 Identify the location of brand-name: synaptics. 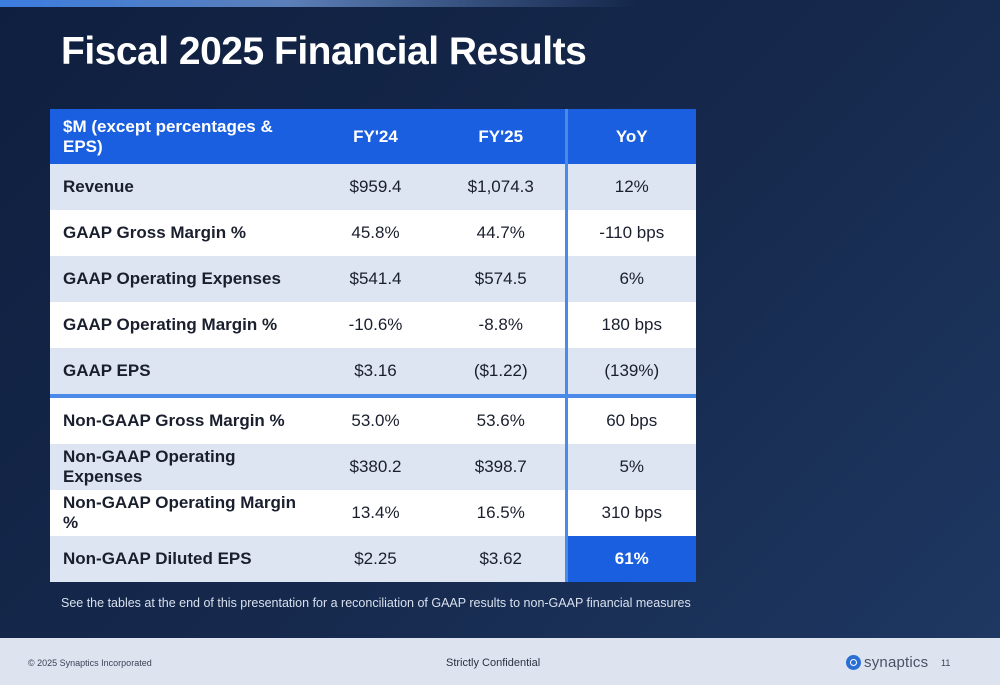
(896, 662).